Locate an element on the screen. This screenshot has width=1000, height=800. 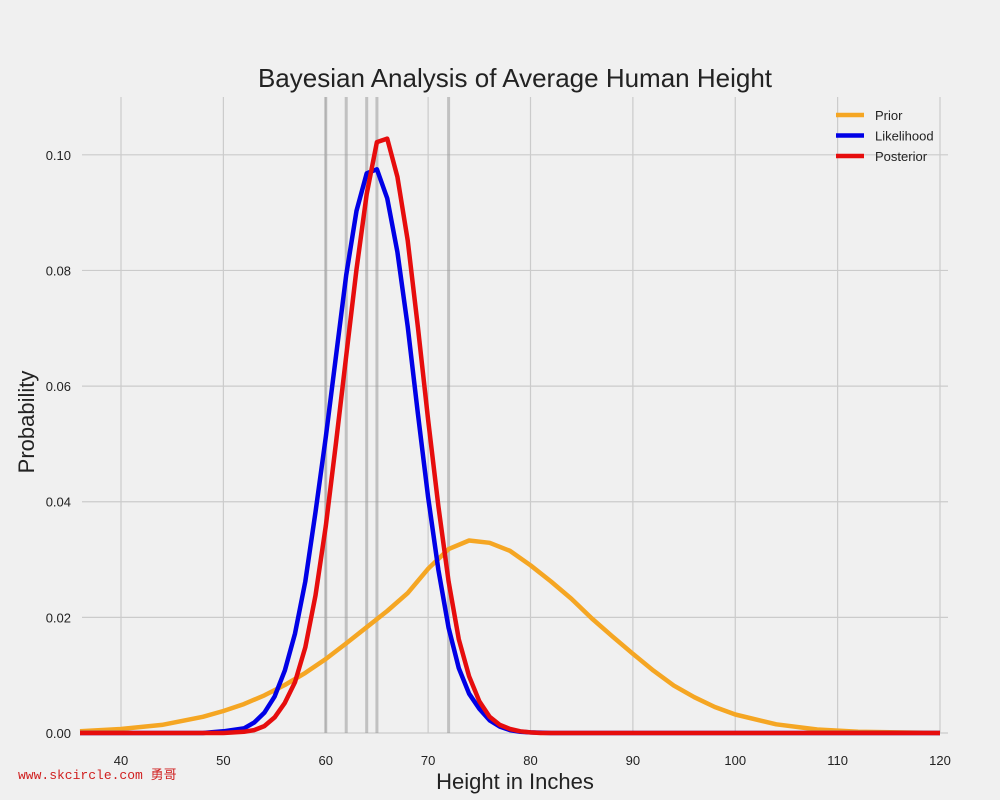
x-tick-label: 110 is located at coordinates (837, 760).